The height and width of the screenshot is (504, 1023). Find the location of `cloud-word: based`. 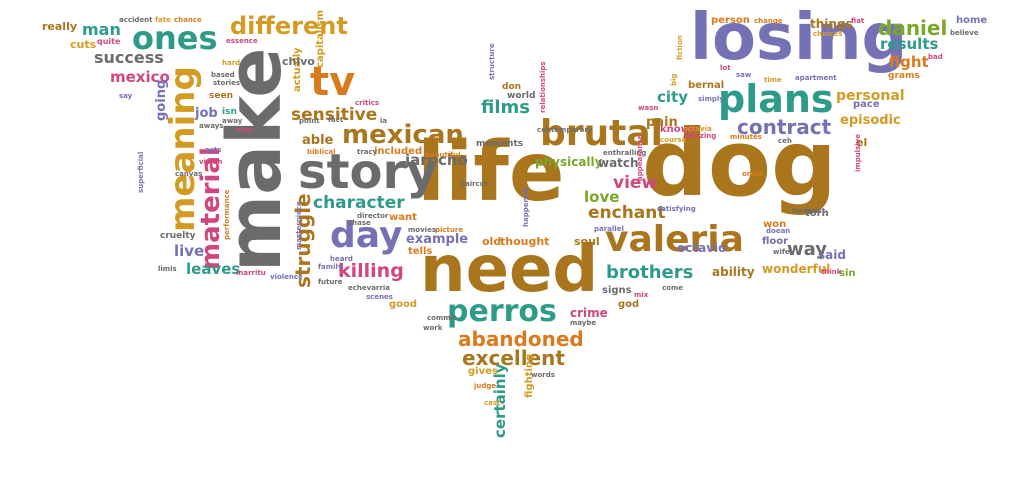

cloud-word: based is located at coordinates (223, 75).